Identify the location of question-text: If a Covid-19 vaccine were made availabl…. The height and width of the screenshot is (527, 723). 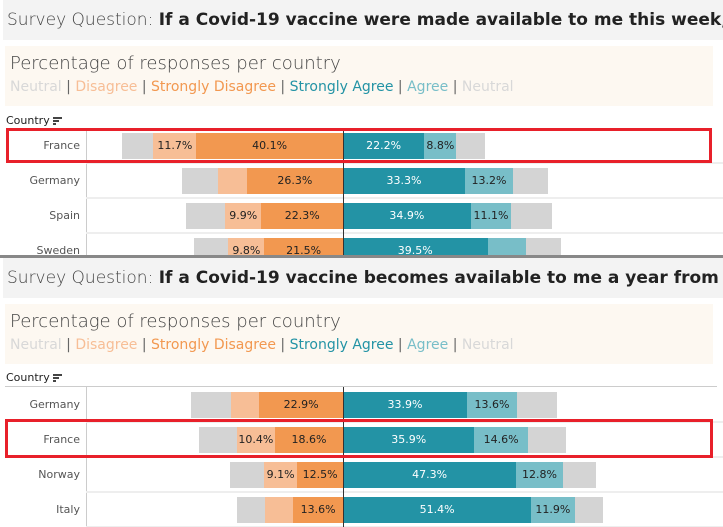
(440, 20).